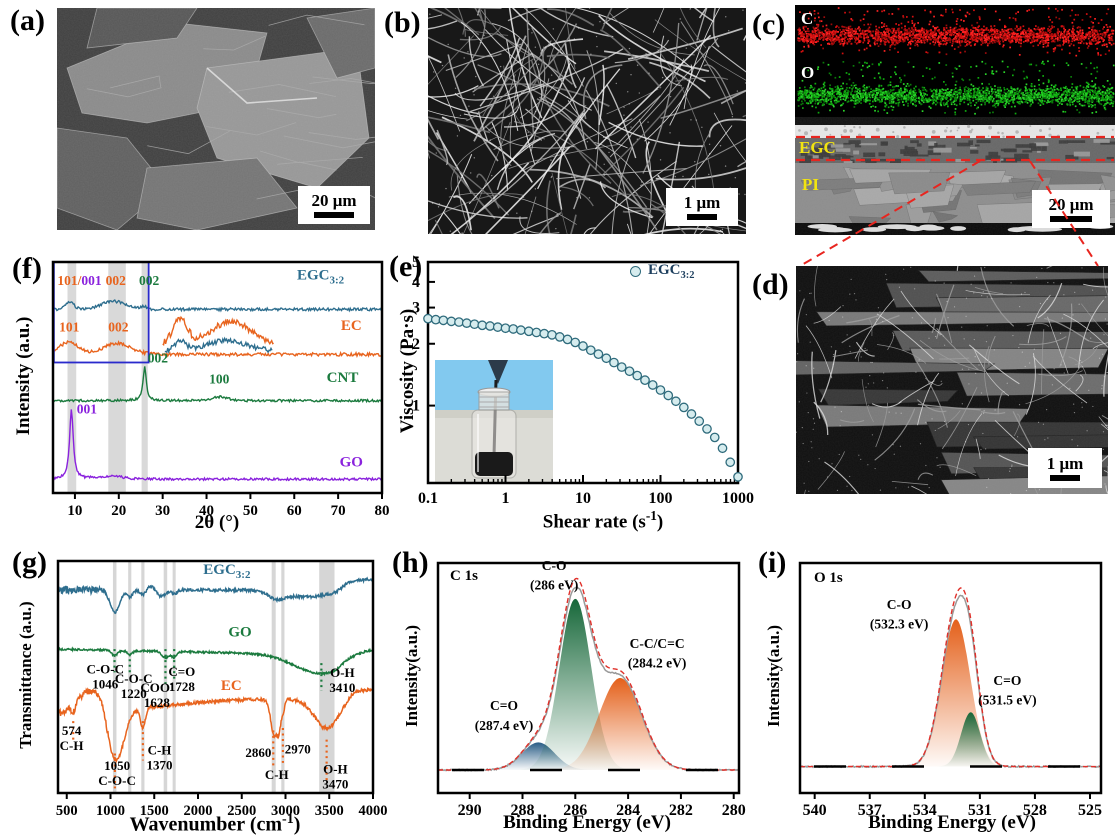 This screenshot has width=1120, height=840. I want to click on legend-marker-circle, so click(635, 271).